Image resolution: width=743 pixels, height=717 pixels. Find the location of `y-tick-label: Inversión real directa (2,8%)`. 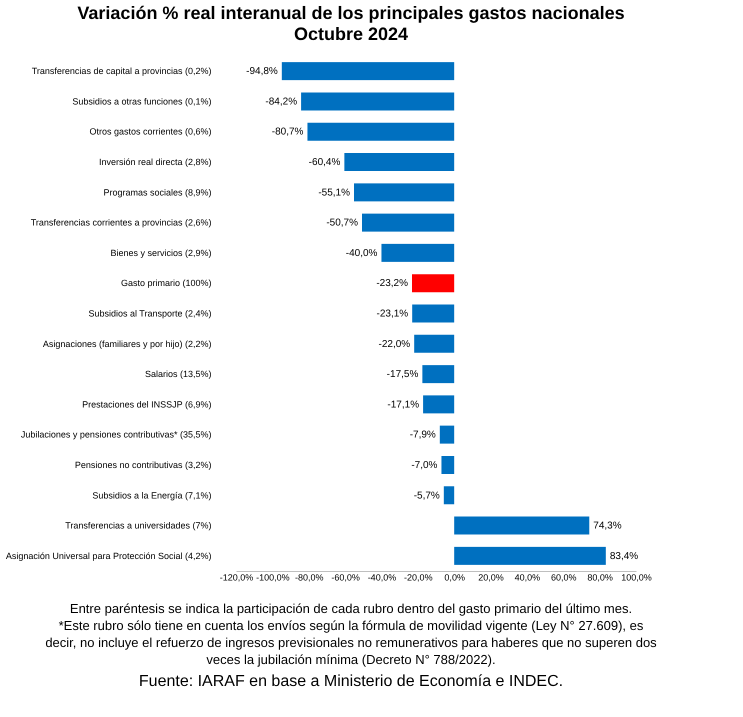

y-tick-label: Inversión real directa (2,8%) is located at coordinates (155, 162).